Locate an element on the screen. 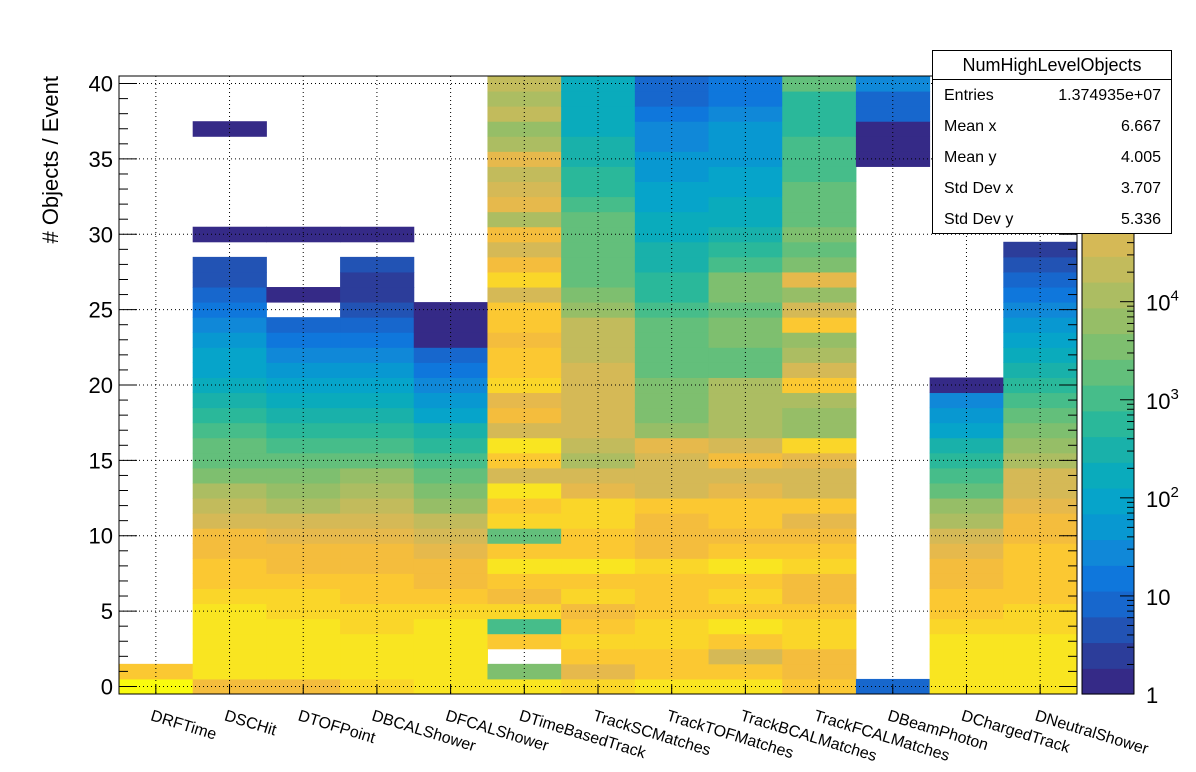  y-tick-label: 35 is located at coordinates (101, 159).